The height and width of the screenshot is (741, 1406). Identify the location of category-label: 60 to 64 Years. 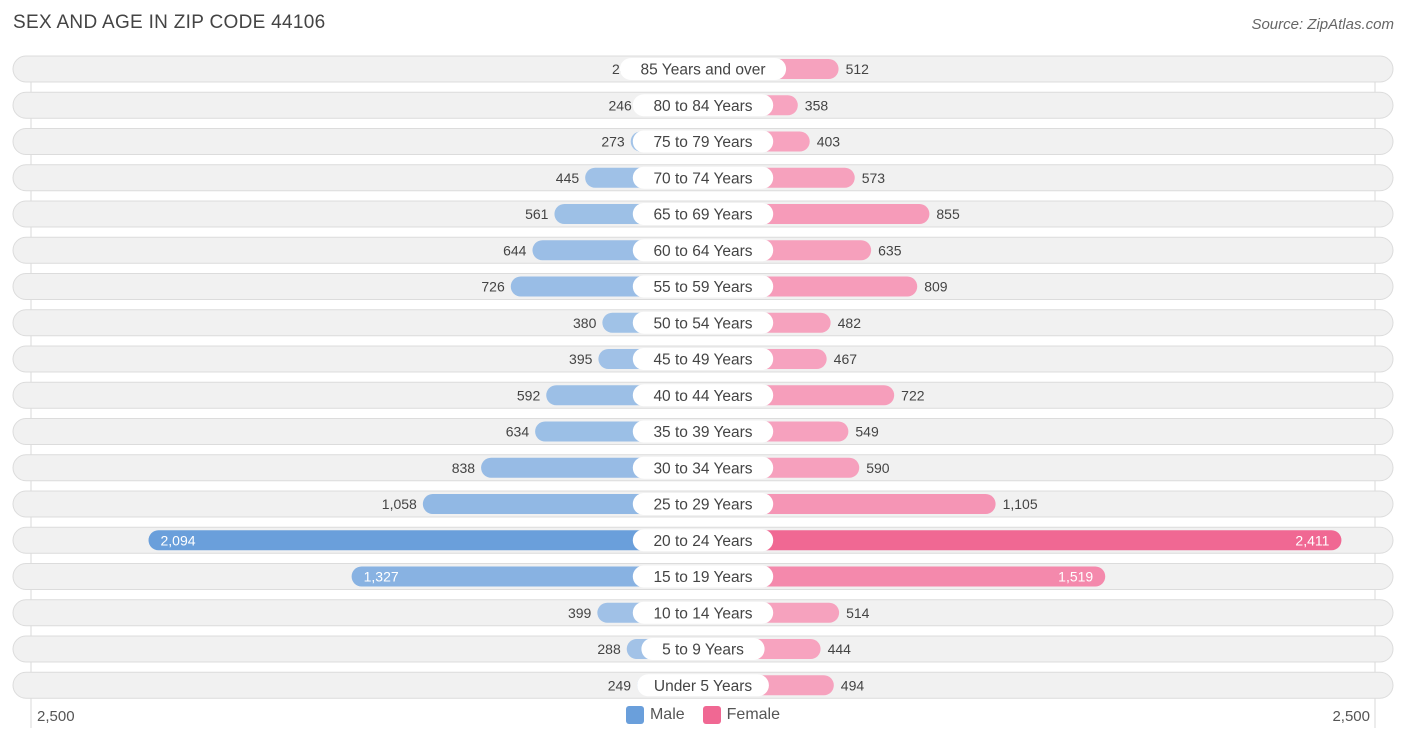
(702, 251).